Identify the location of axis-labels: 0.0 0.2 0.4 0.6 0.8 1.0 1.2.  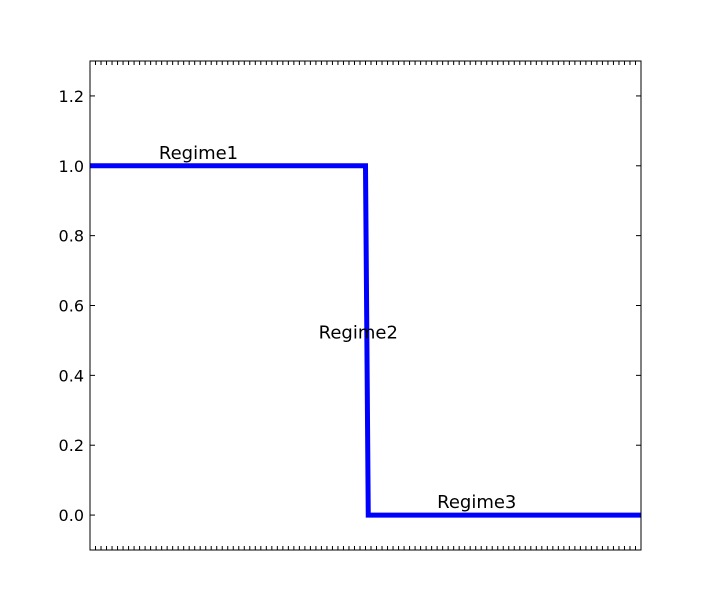
(71, 306).